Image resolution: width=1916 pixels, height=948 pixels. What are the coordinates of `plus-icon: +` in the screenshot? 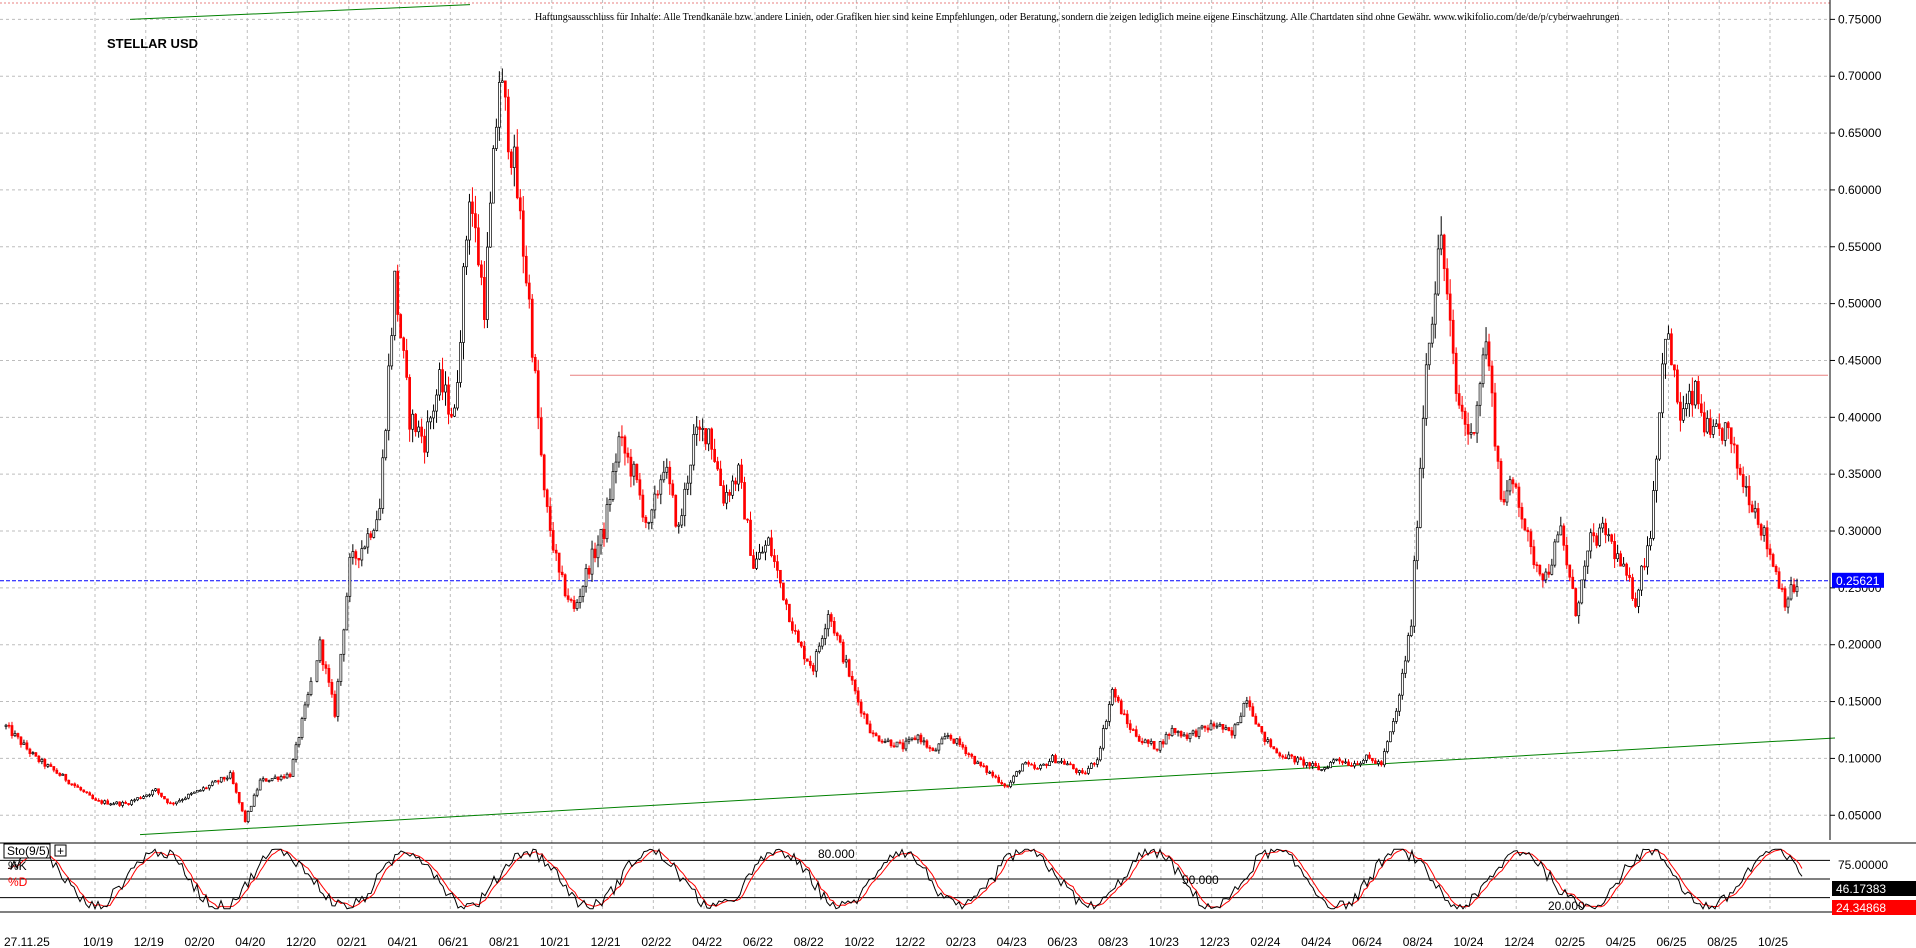 It's located at (60, 851).